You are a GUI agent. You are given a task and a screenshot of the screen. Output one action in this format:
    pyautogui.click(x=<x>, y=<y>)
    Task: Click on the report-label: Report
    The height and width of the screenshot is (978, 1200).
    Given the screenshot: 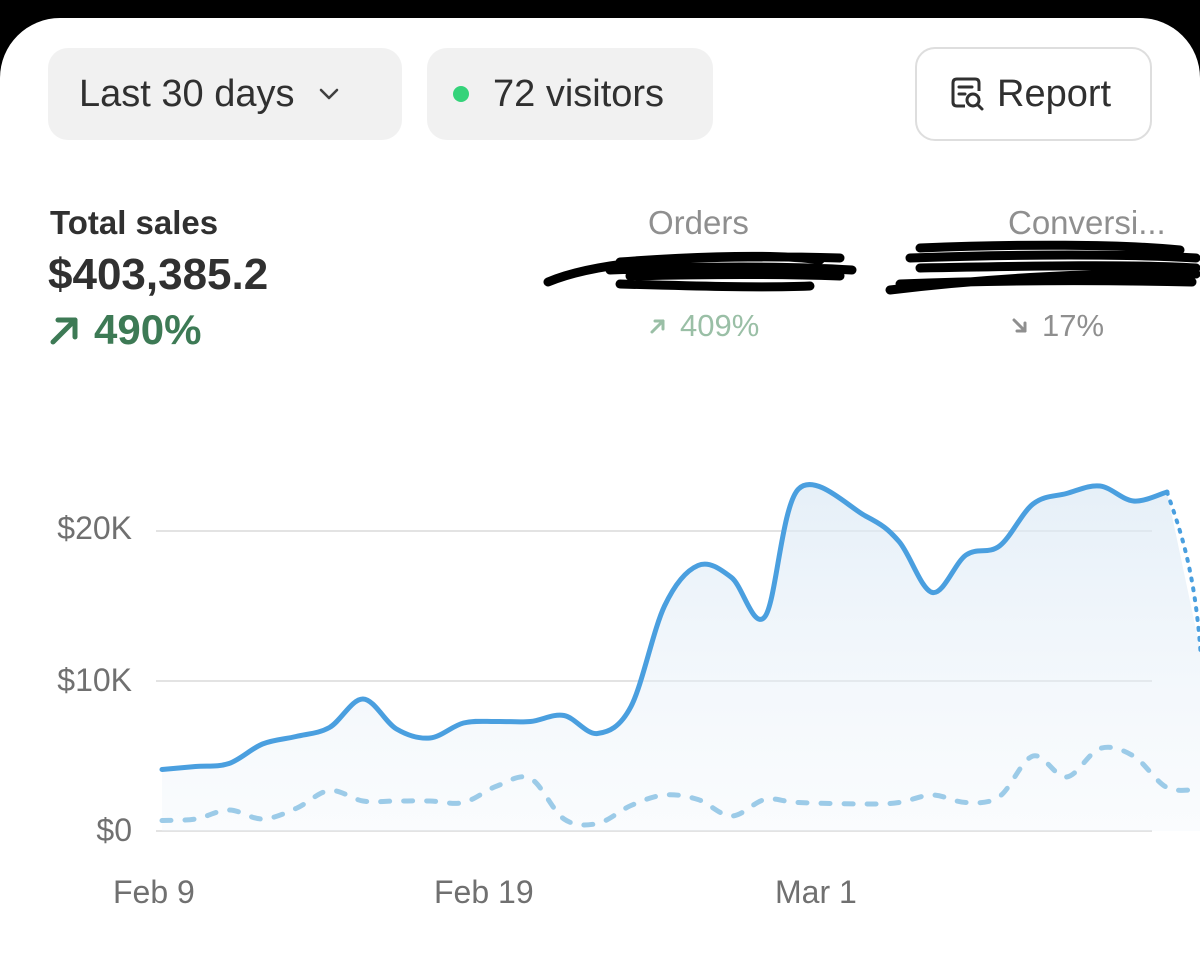 What is the action you would take?
    pyautogui.click(x=1054, y=93)
    